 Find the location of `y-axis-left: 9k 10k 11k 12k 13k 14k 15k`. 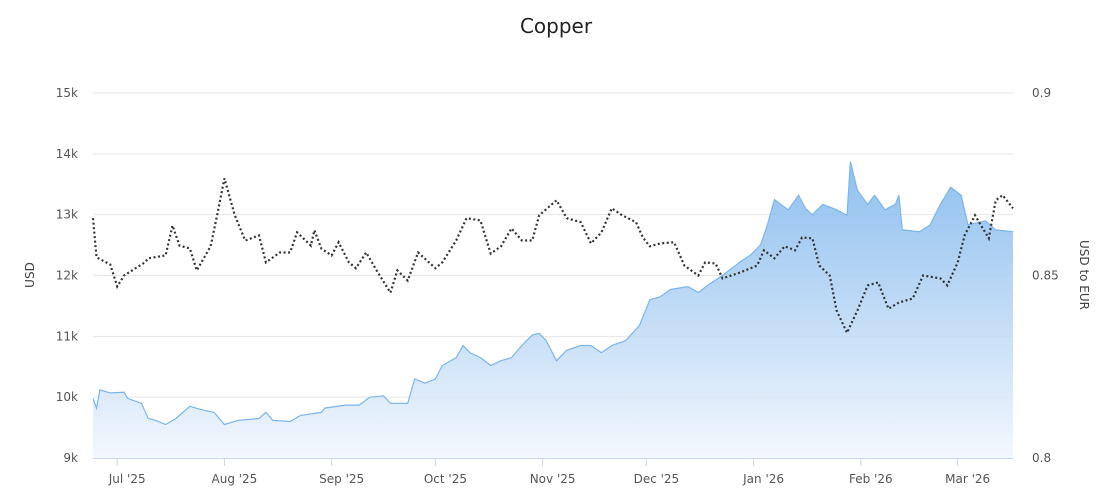

y-axis-left: 9k 10k 11k 12k 13k 14k 15k is located at coordinates (67, 275).